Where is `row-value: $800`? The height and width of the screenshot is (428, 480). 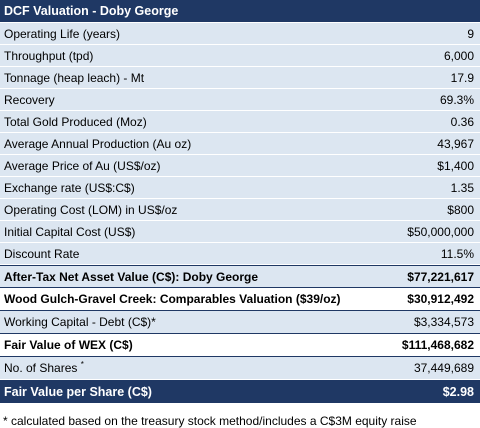 row-value: $800 is located at coordinates (460, 209).